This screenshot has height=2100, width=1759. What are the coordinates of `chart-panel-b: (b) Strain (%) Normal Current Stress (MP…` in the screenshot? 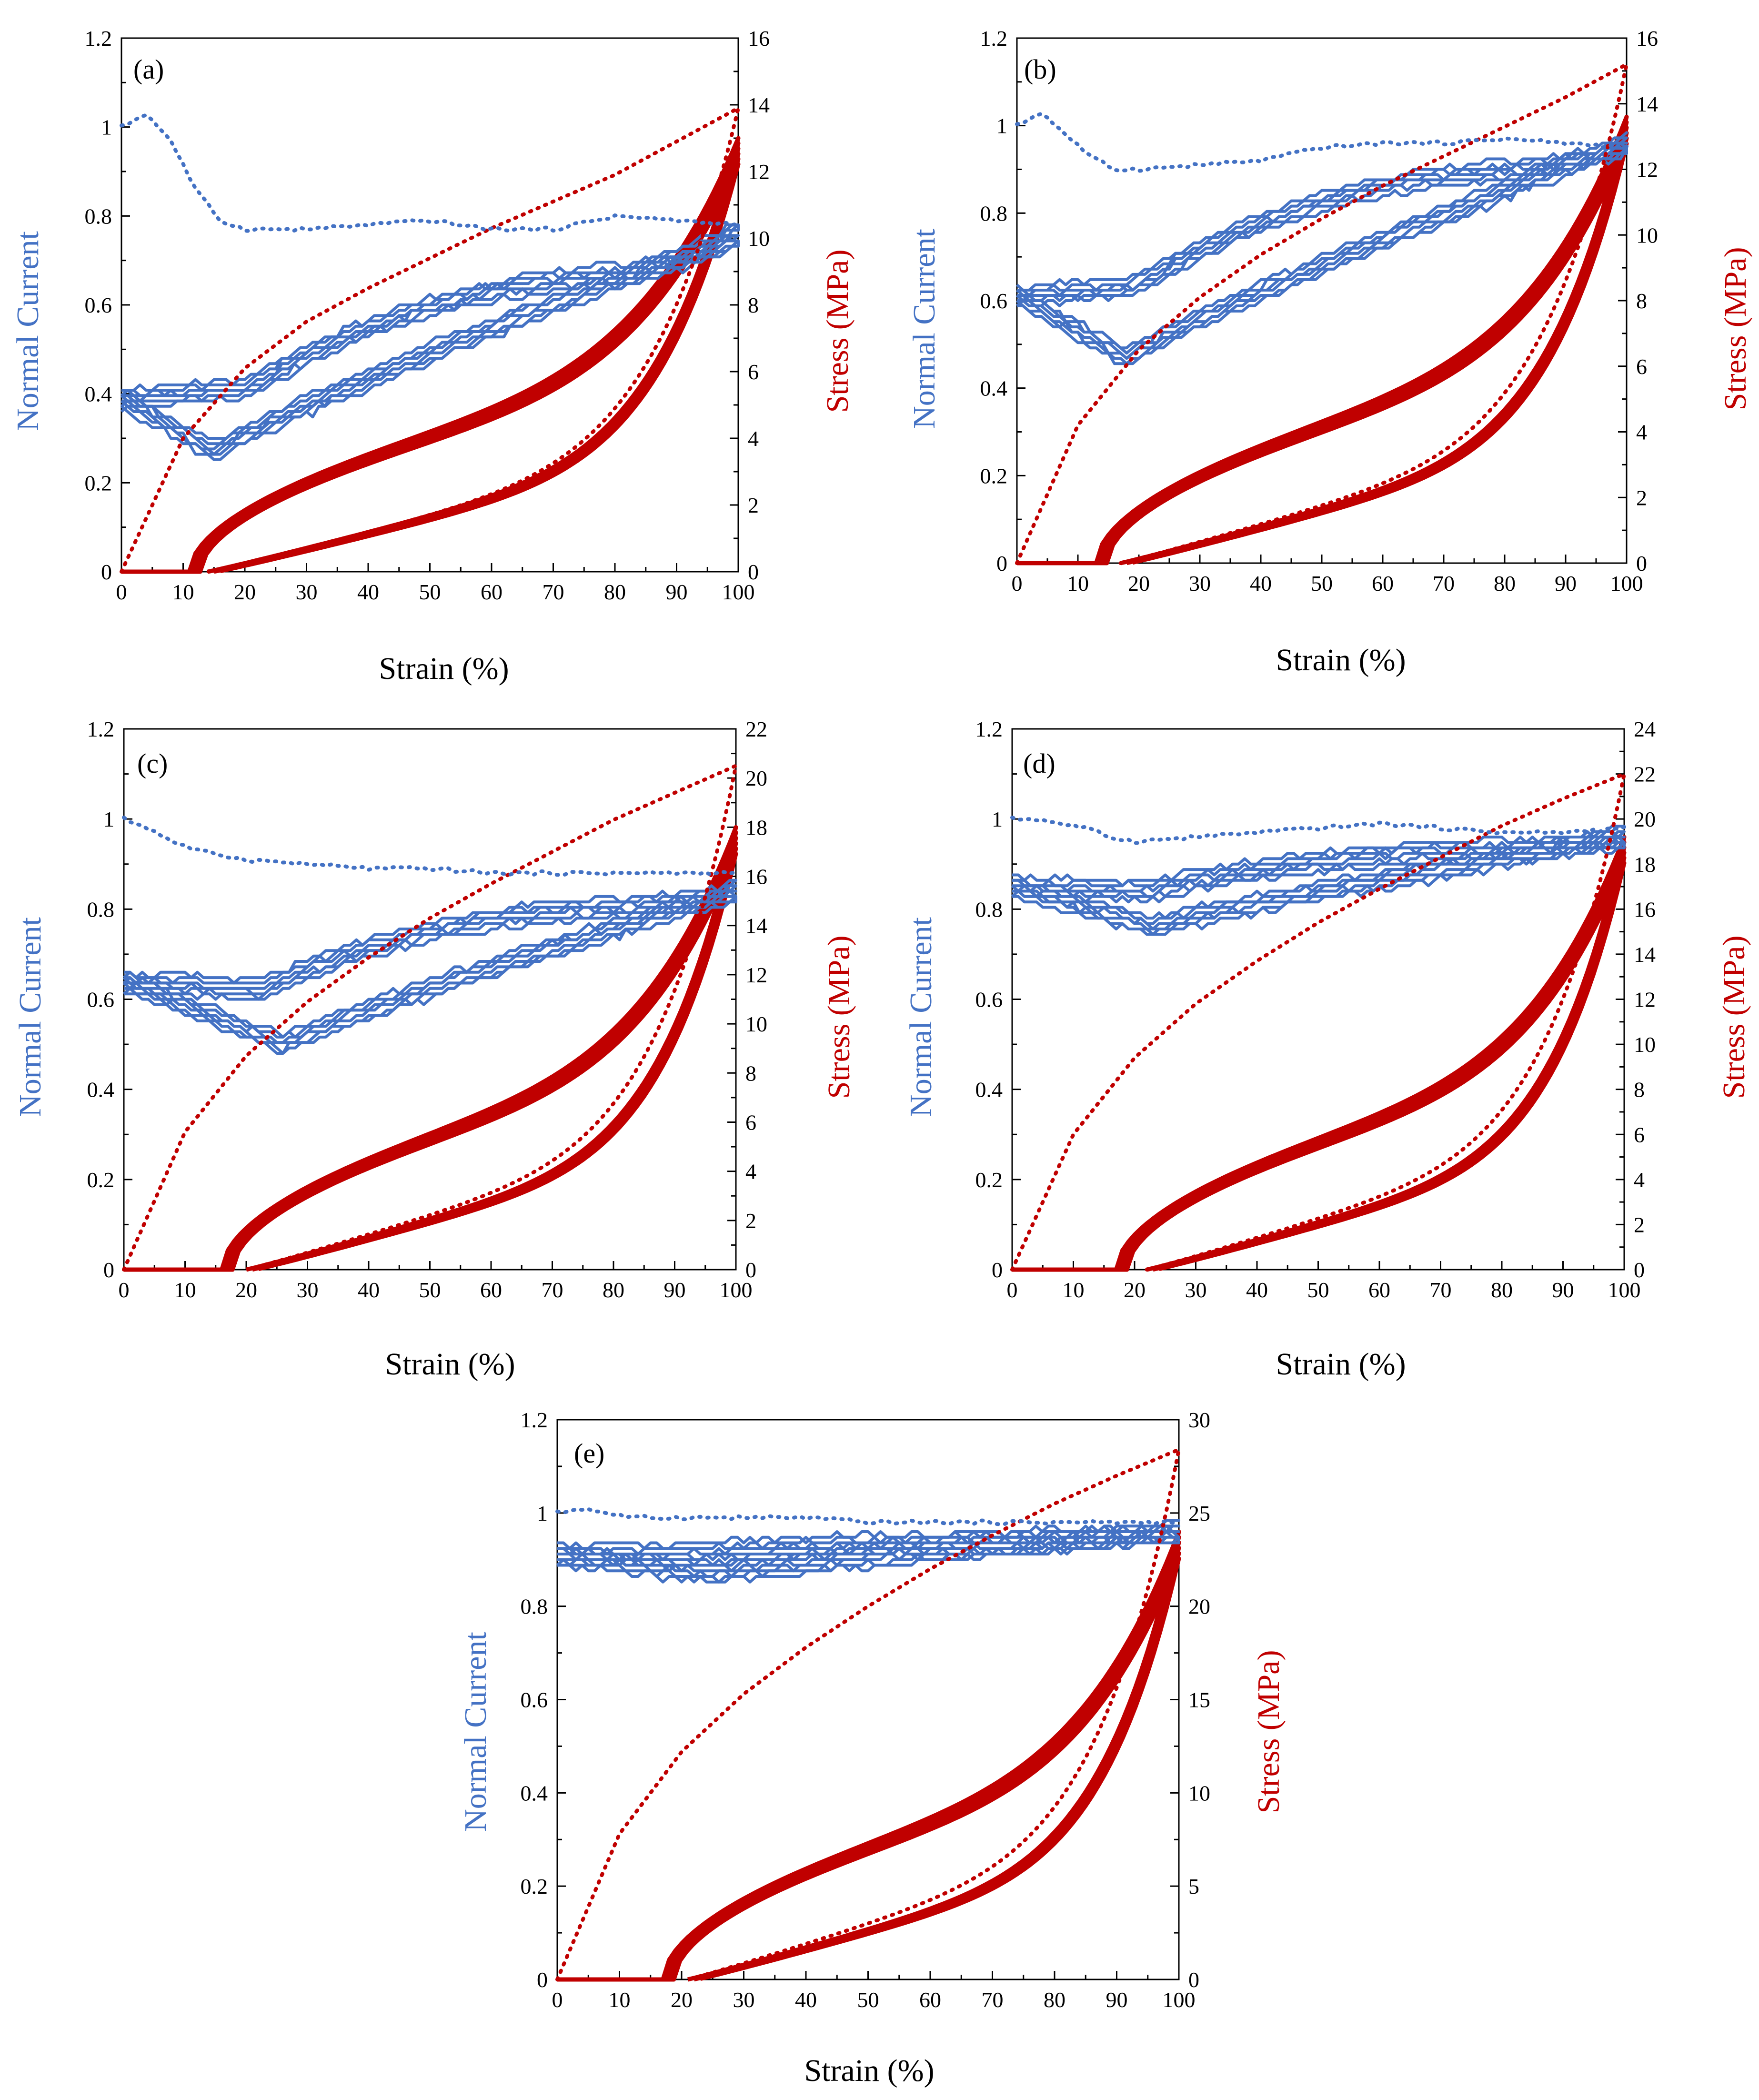 It's located at (1330, 351).